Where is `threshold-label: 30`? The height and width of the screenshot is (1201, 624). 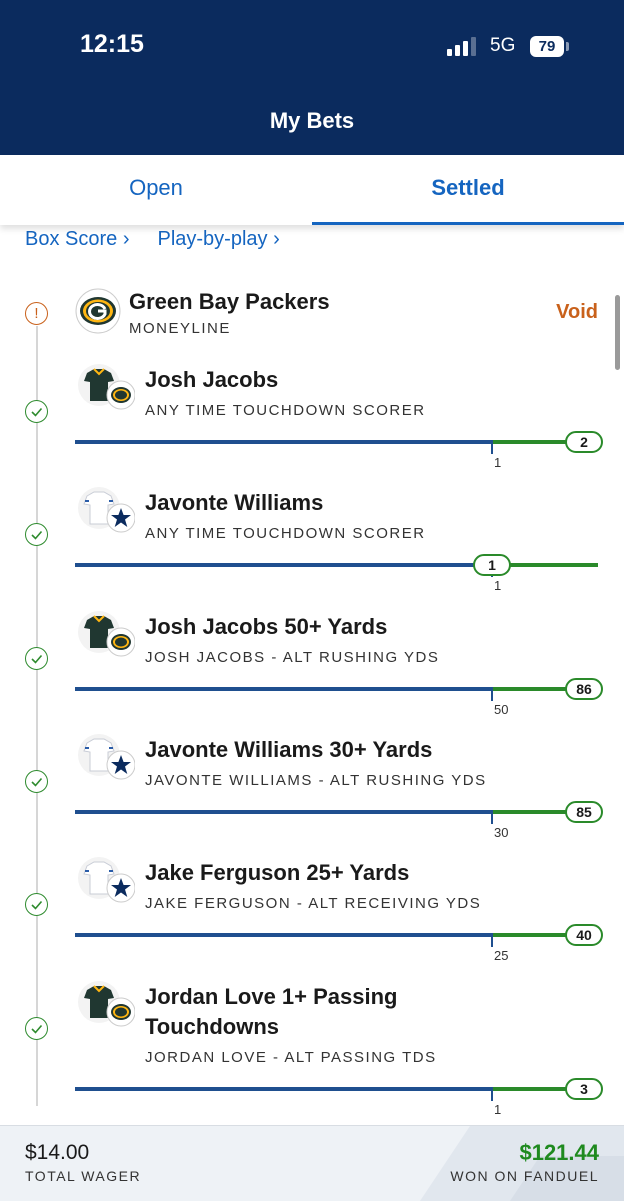 threshold-label: 30 is located at coordinates (501, 832).